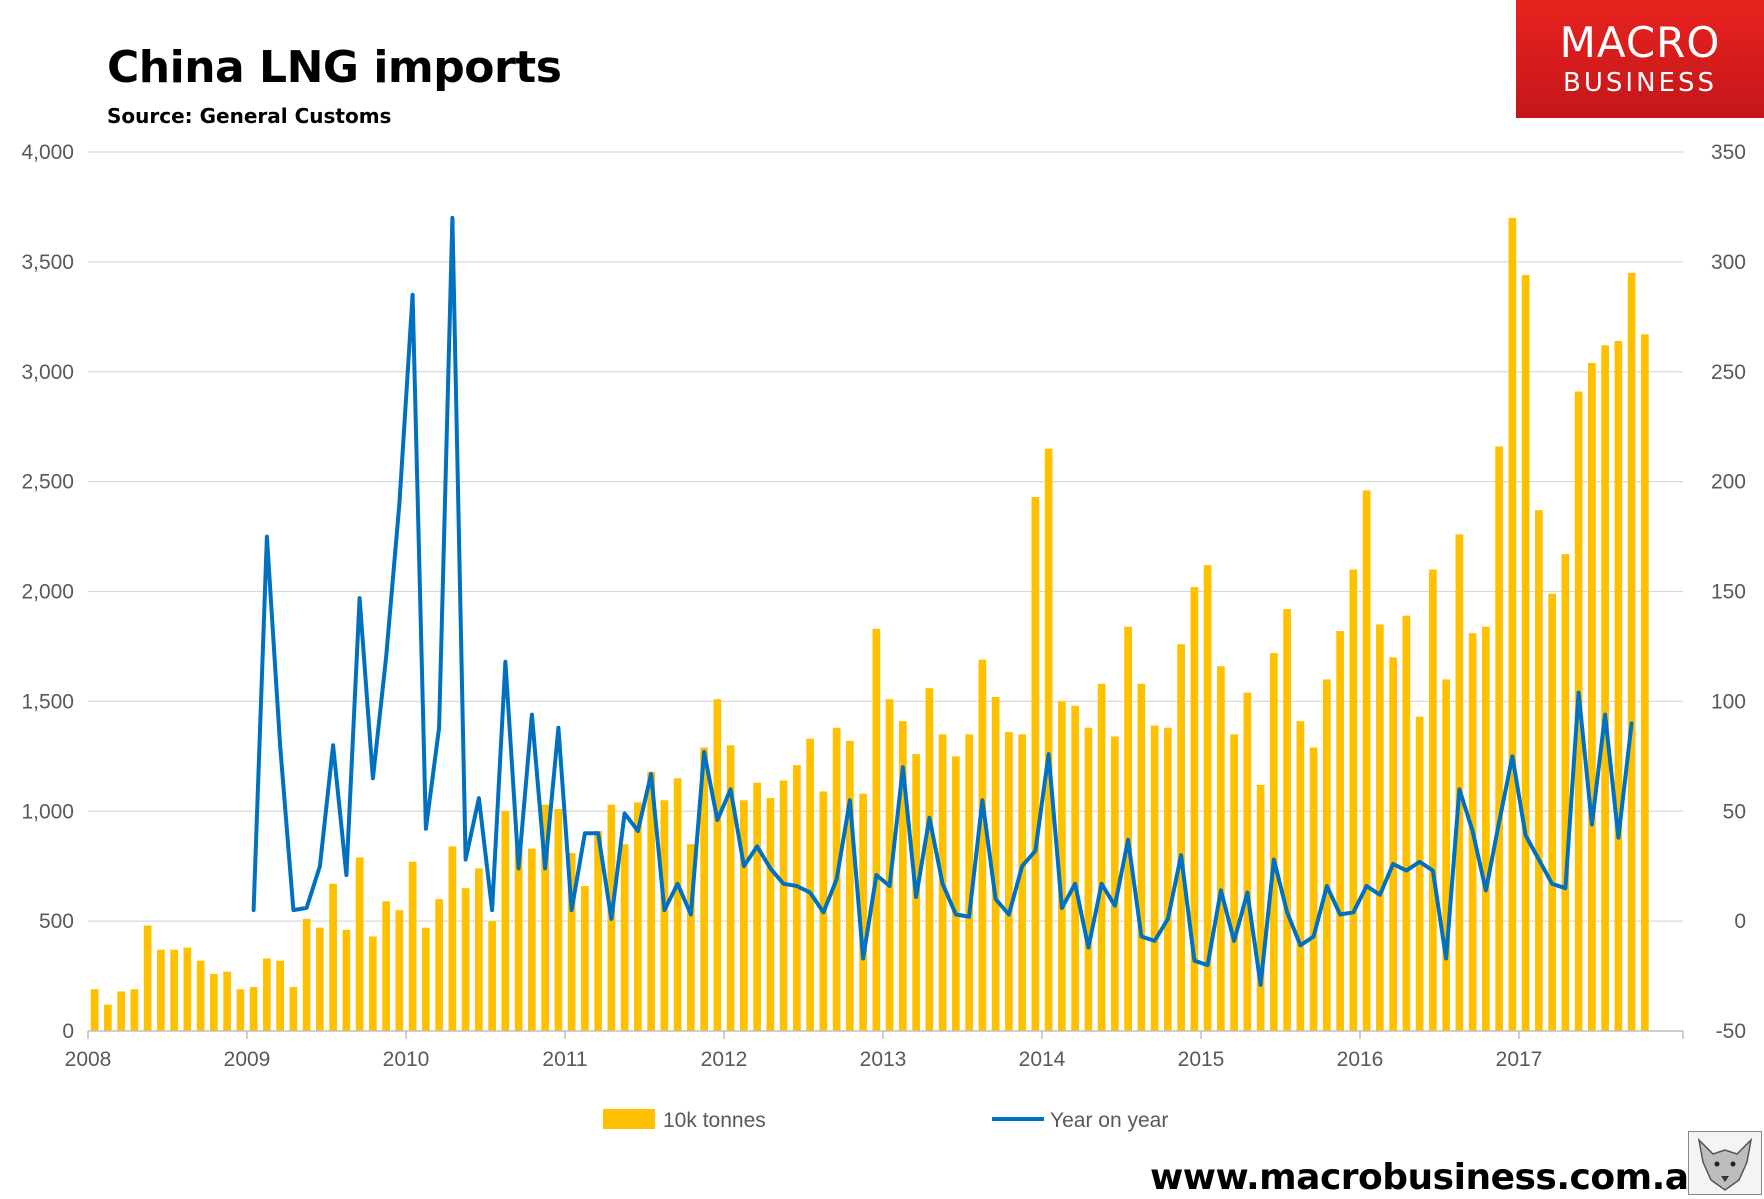 The width and height of the screenshot is (1764, 1199). What do you see at coordinates (47, 152) in the screenshot?
I see `y-left-tick-label: 4,000` at bounding box center [47, 152].